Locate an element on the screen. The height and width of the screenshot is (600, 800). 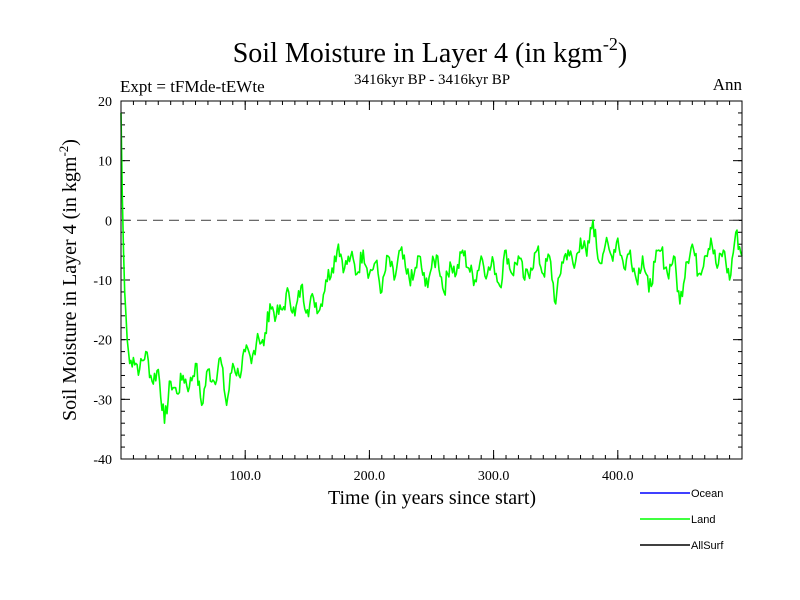
x-axis-label: Time (in years since start) is located at coordinates (432, 498).